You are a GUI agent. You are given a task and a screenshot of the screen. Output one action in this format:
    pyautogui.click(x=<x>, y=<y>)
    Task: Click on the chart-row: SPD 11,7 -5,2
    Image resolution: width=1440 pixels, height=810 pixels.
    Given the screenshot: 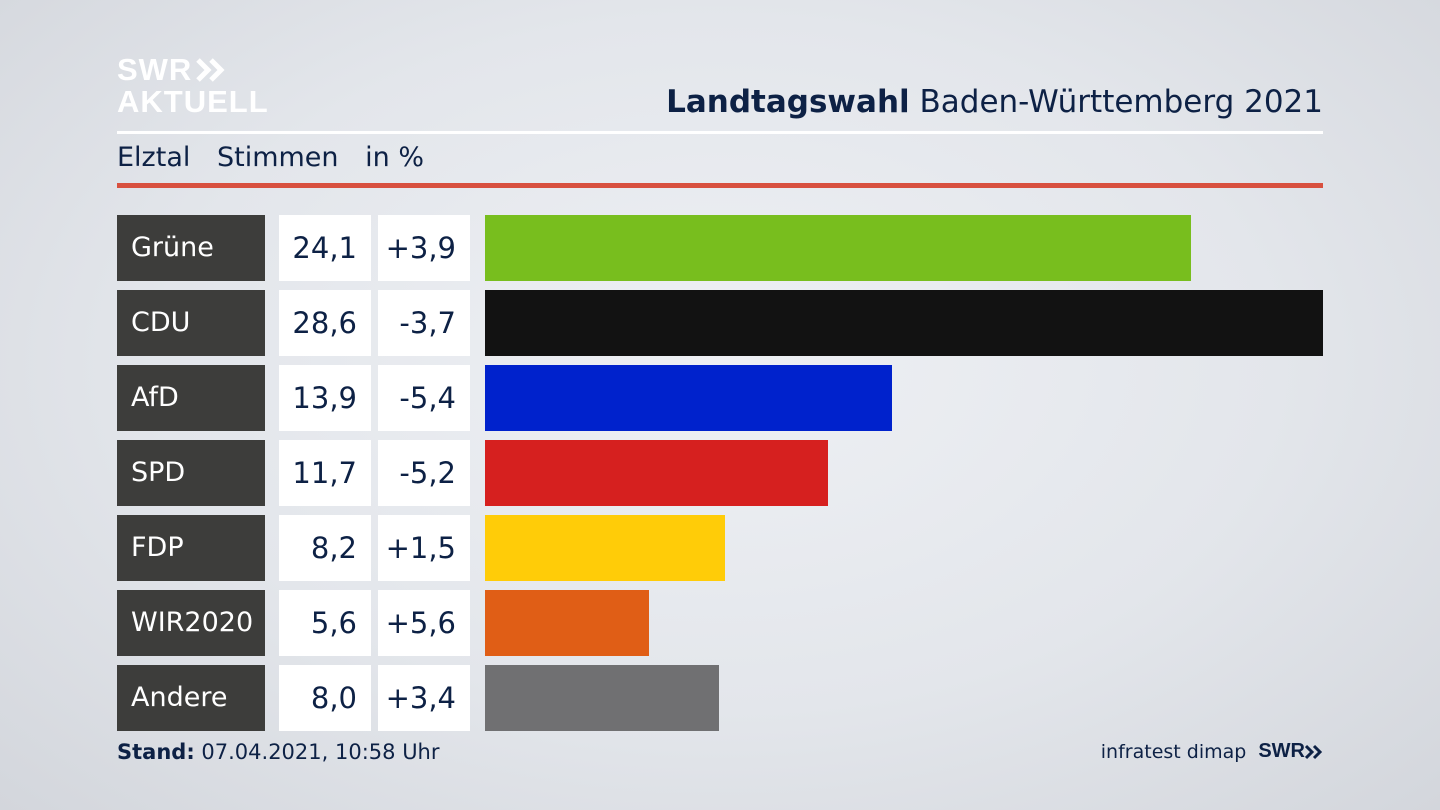 What is the action you would take?
    pyautogui.click(x=720, y=473)
    